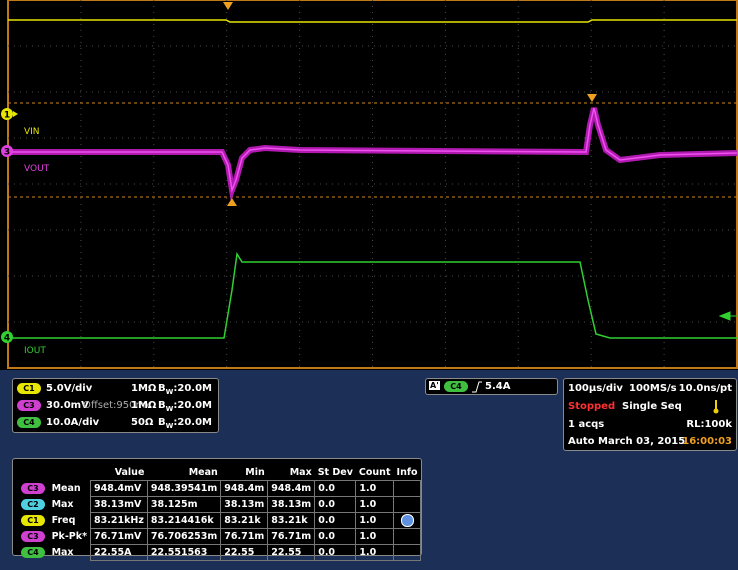 The image size is (738, 570). I want to click on column-header: Max, so click(291, 473).